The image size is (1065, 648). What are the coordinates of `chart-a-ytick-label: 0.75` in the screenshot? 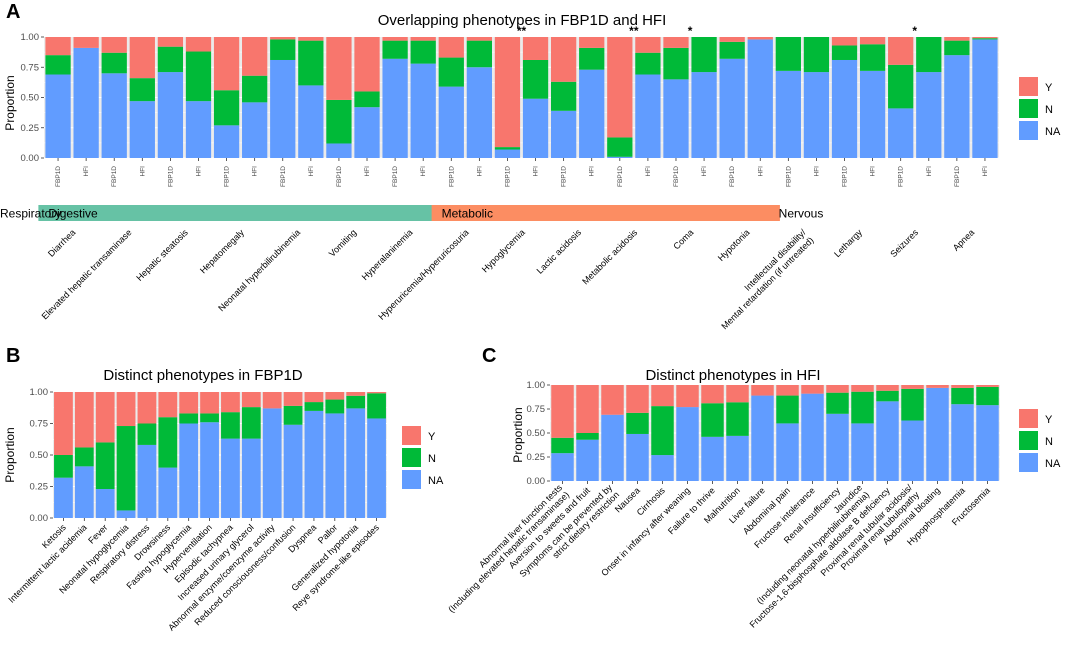 It's located at (30, 67).